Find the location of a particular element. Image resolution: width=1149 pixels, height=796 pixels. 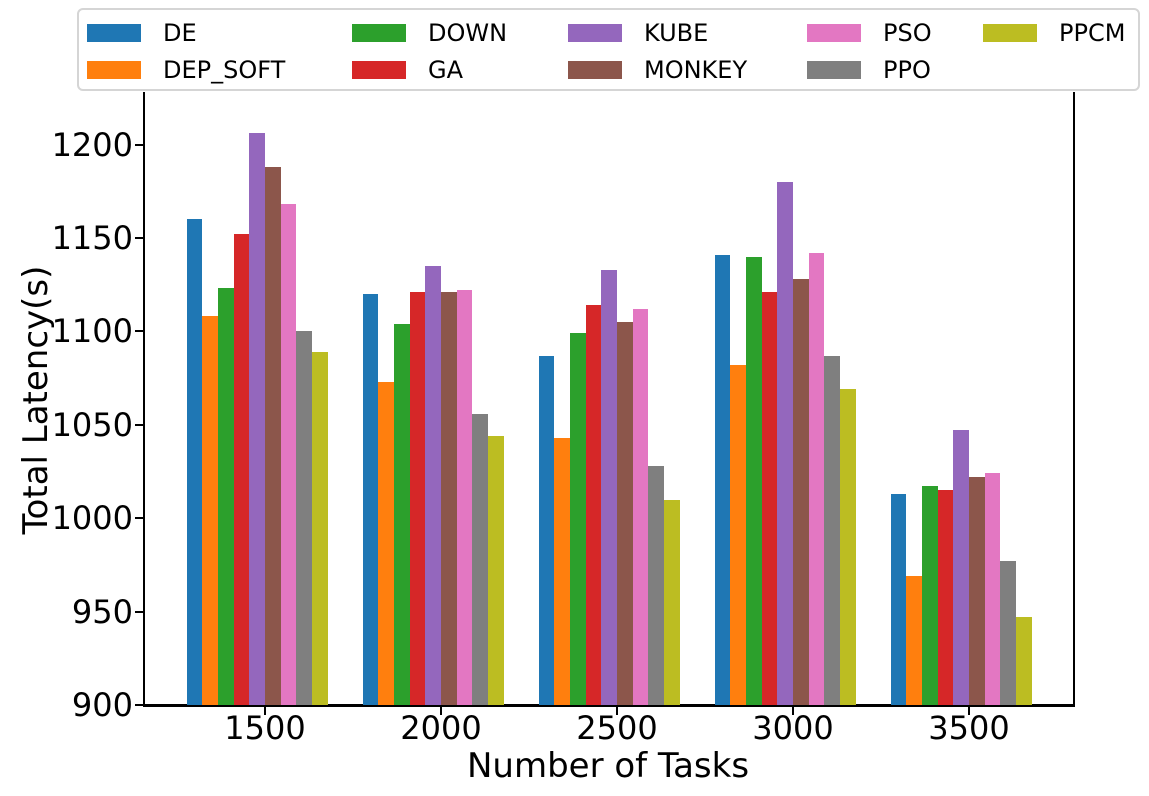

bar-PPCM-2000 is located at coordinates (496, 570).